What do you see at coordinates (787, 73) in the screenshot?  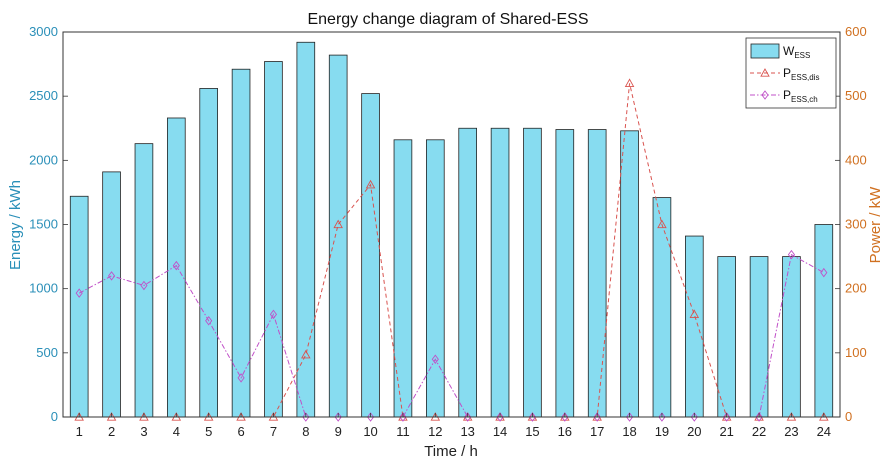 I see `legend-label-main-ESS-dis: P` at bounding box center [787, 73].